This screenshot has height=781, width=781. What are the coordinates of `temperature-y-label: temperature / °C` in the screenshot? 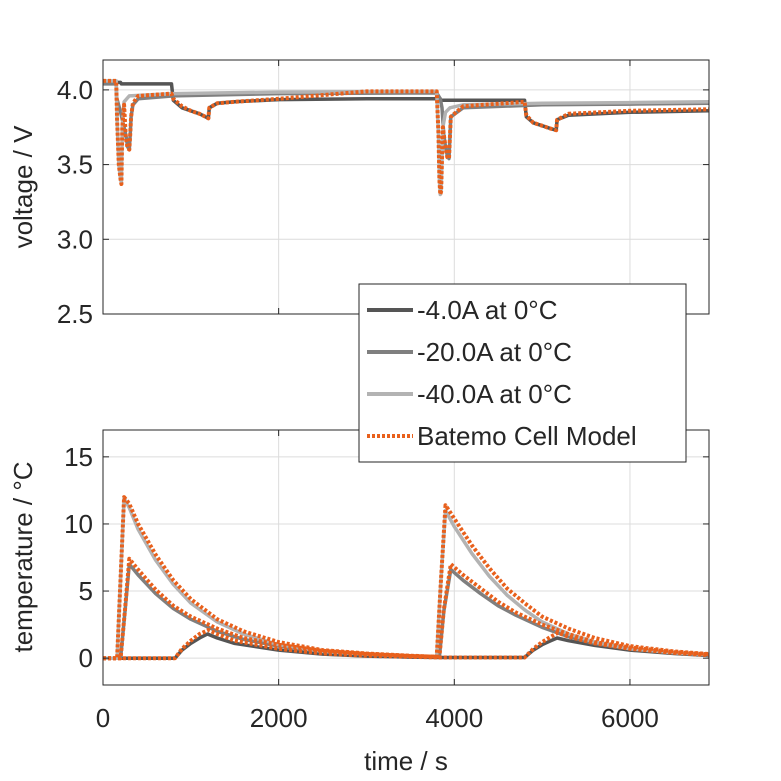 It's located at (23, 556).